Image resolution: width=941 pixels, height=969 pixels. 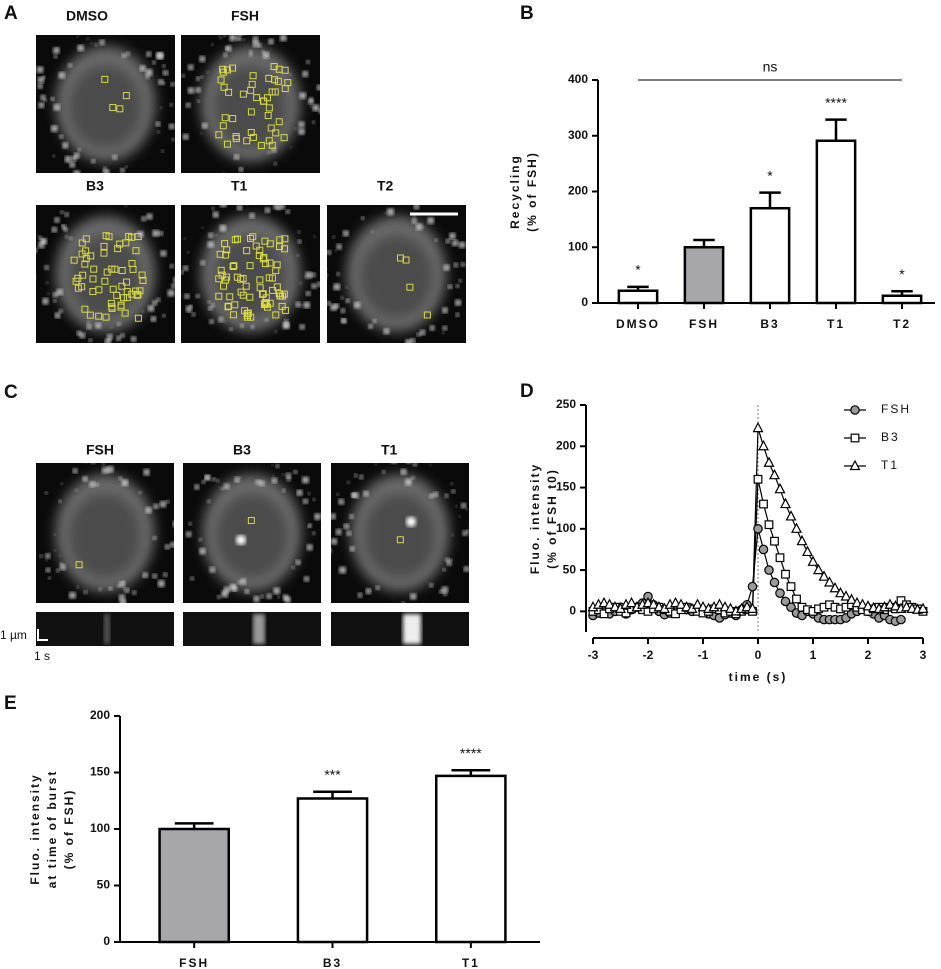 What do you see at coordinates (11, 392) in the screenshot?
I see `panel-letter: C` at bounding box center [11, 392].